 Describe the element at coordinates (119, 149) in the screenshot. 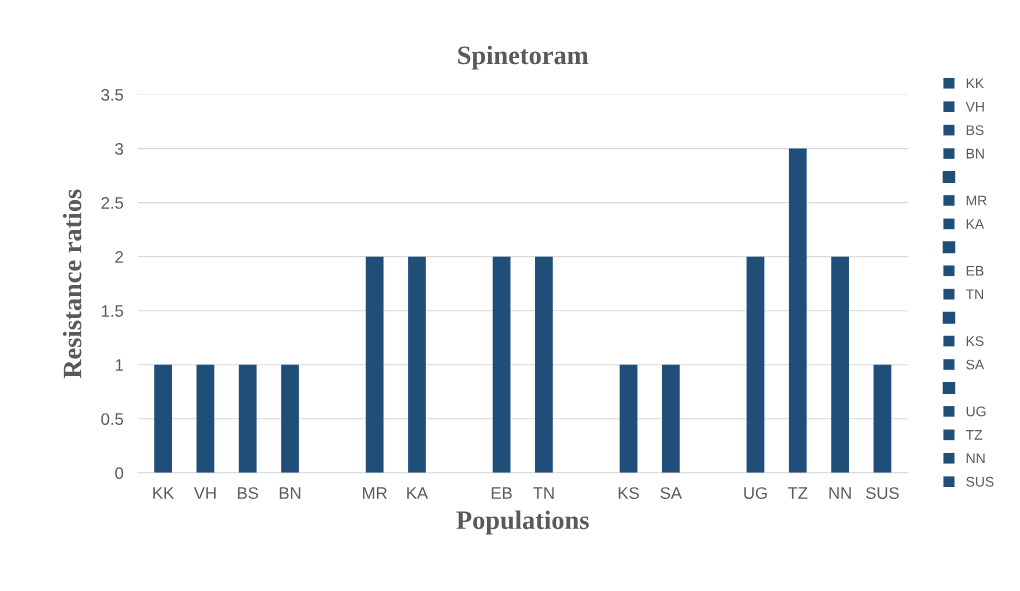

I see `y-tick-label: 3` at that location.